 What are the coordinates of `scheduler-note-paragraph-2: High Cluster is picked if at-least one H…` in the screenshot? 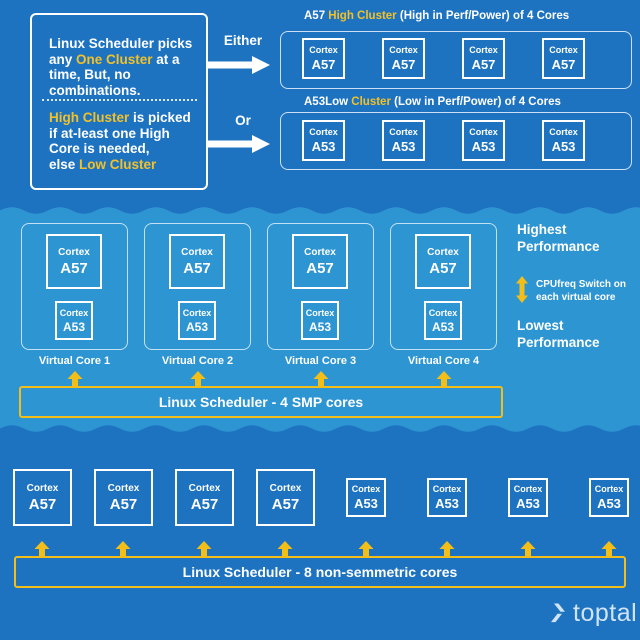 It's located at (126, 141).